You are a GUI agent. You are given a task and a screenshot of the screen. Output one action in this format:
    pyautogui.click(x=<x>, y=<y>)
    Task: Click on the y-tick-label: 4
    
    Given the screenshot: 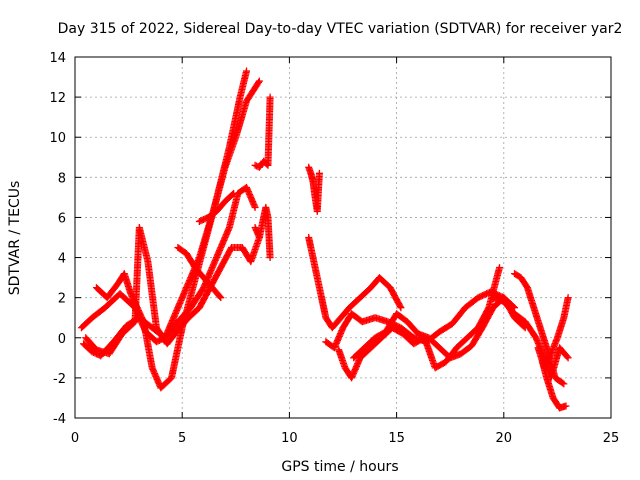 What is the action you would take?
    pyautogui.click(x=62, y=259)
    